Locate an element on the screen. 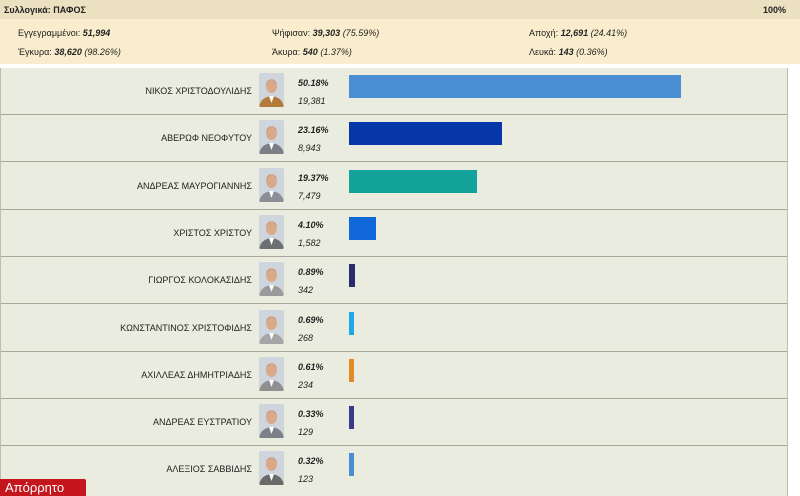 The image size is (800, 496). candidate-votes: 342 is located at coordinates (306, 290).